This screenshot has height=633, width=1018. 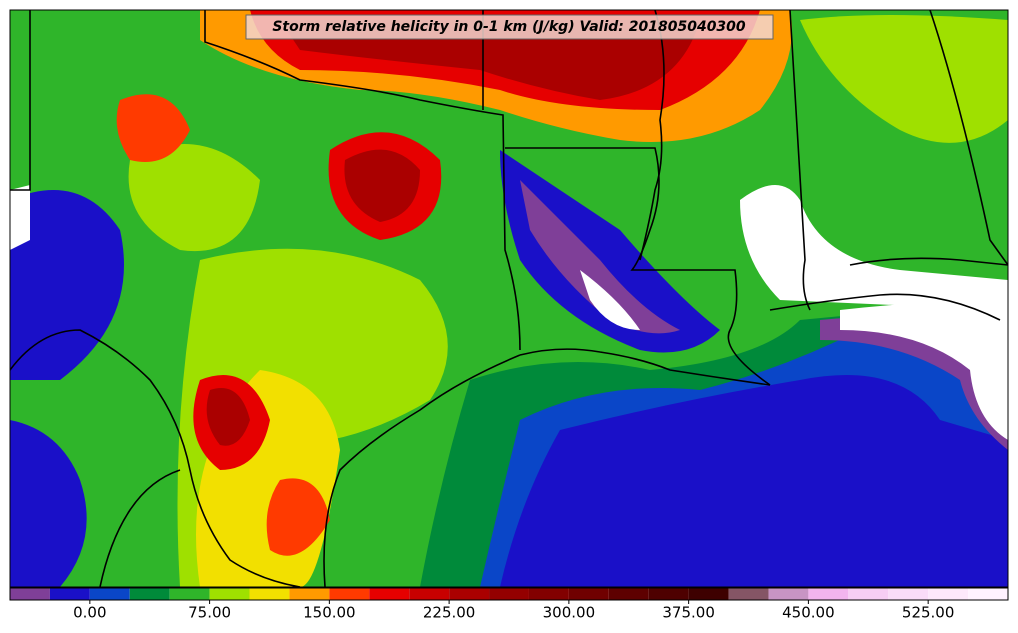 I want to click on colorbar-tick-label: 150.00, so click(x=329, y=613).